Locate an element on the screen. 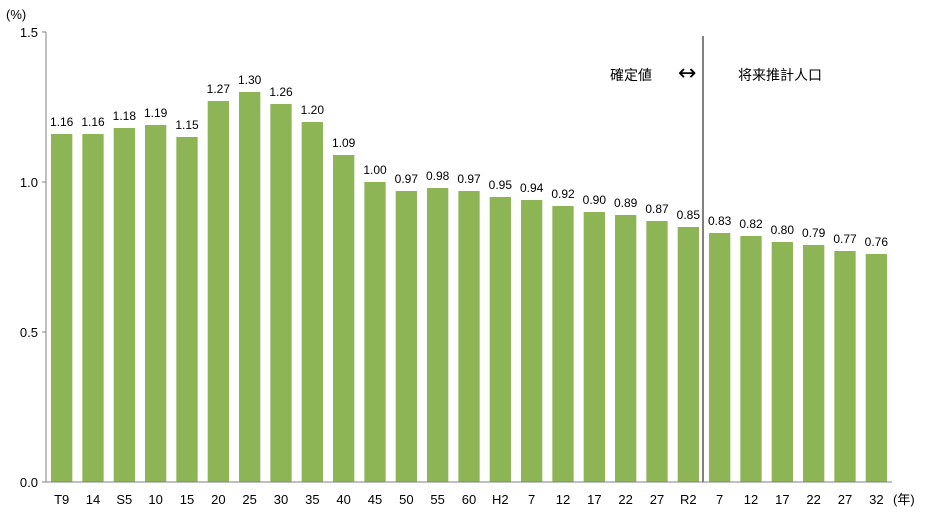 The width and height of the screenshot is (932, 515). projected-population-label: 将来推計人口 is located at coordinates (780, 76).